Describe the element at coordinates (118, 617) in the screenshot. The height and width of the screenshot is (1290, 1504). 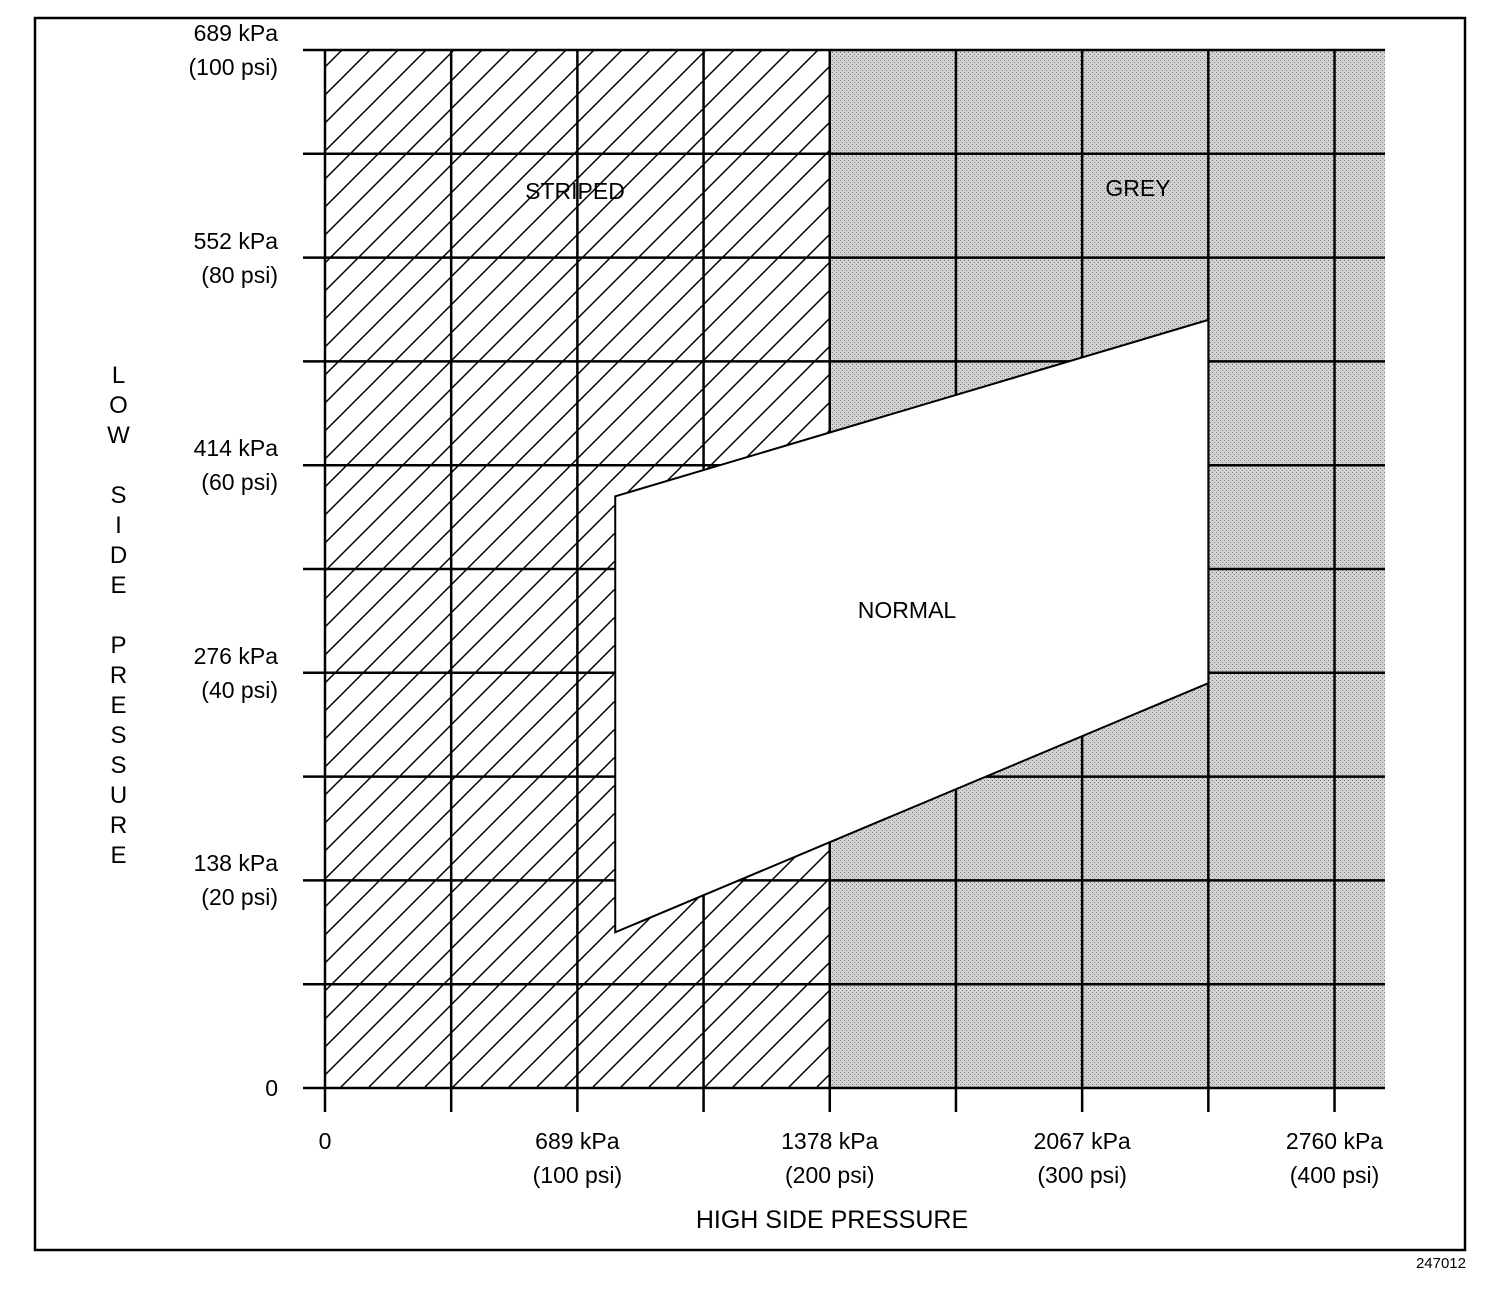
I see `y-axis-title: LOW SIDE PRESSURE` at that location.